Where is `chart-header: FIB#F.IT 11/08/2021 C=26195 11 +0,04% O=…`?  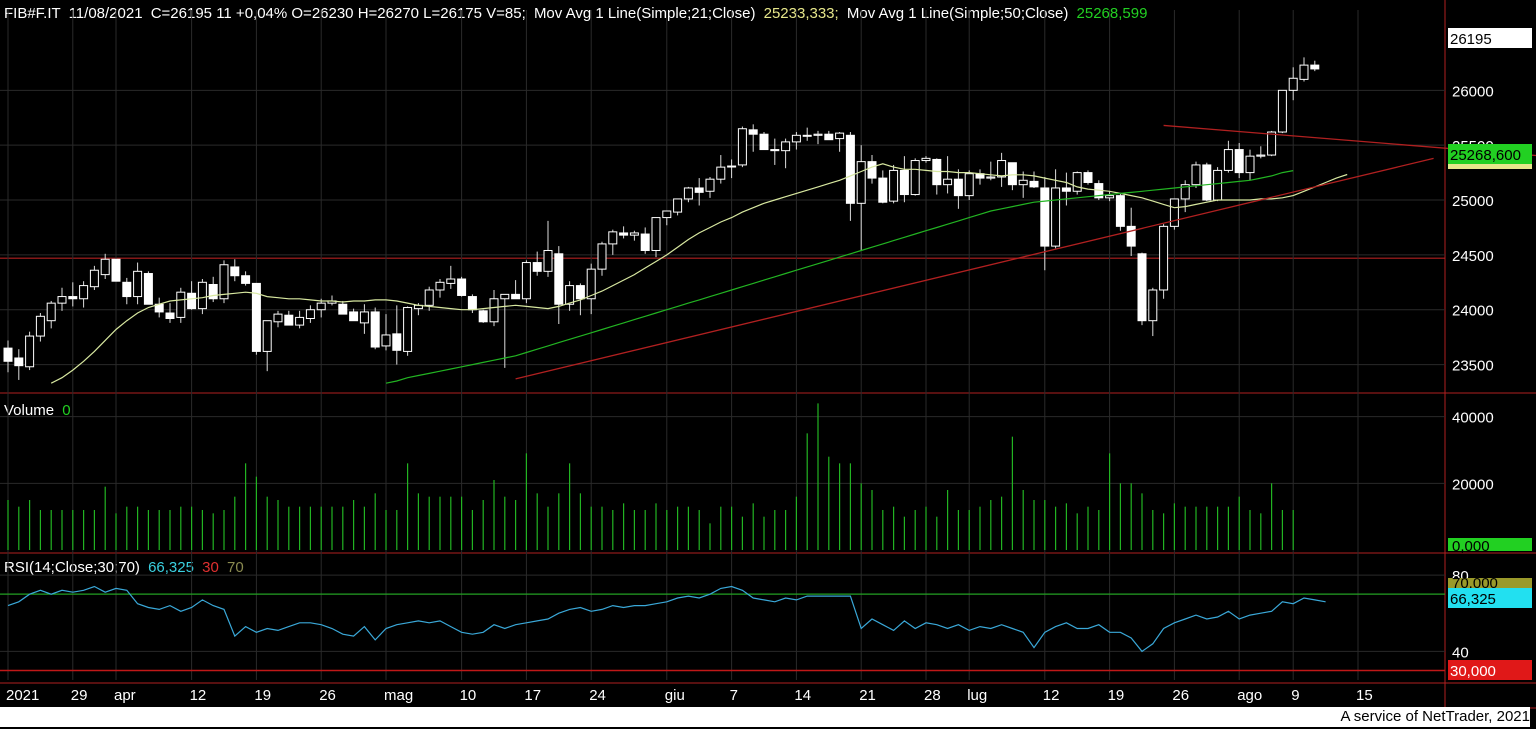
chart-header: FIB#F.IT 11/08/2021 C=26195 11 +0,04% O=… is located at coordinates (575, 13).